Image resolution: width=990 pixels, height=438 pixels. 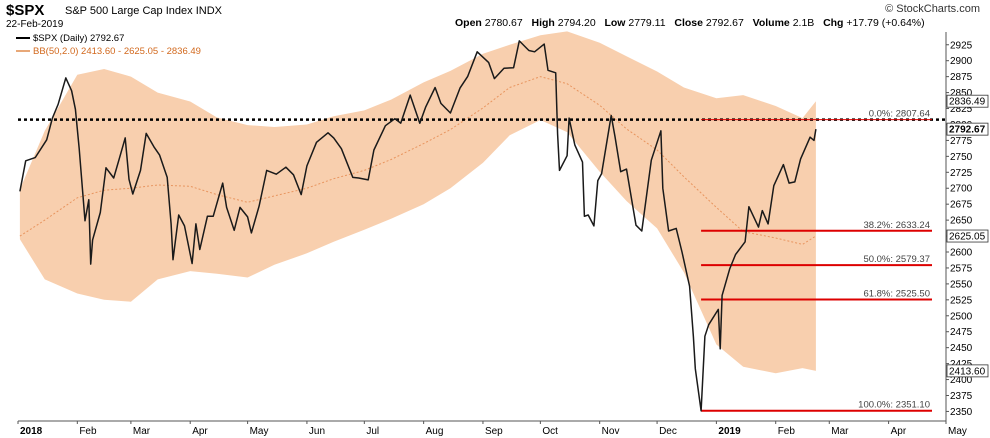 I want to click on volume-label: Volume, so click(x=771, y=23).